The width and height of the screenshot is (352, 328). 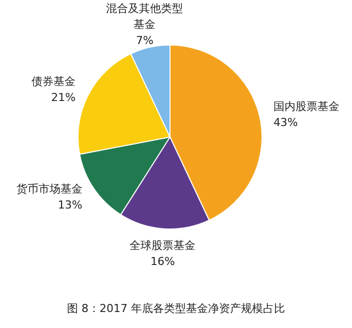 I want to click on slice-label: 混合及其他类型基金, so click(x=145, y=16).